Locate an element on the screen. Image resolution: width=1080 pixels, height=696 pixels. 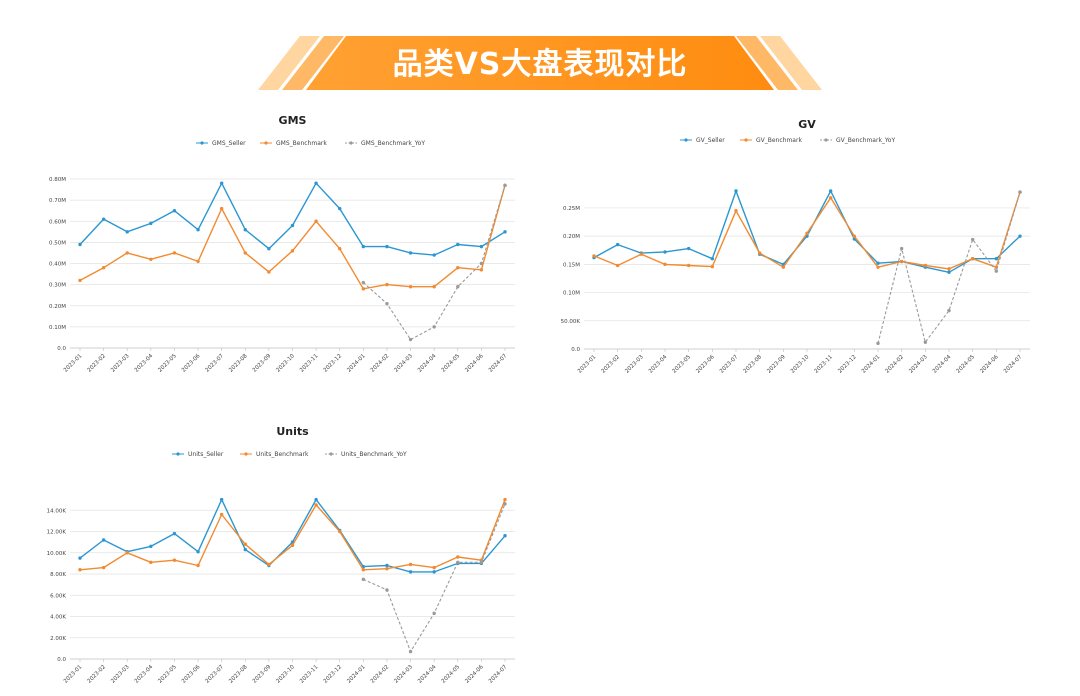
gv-legend-item-2: GV_Benchmark_YoY is located at coordinates (857, 140).